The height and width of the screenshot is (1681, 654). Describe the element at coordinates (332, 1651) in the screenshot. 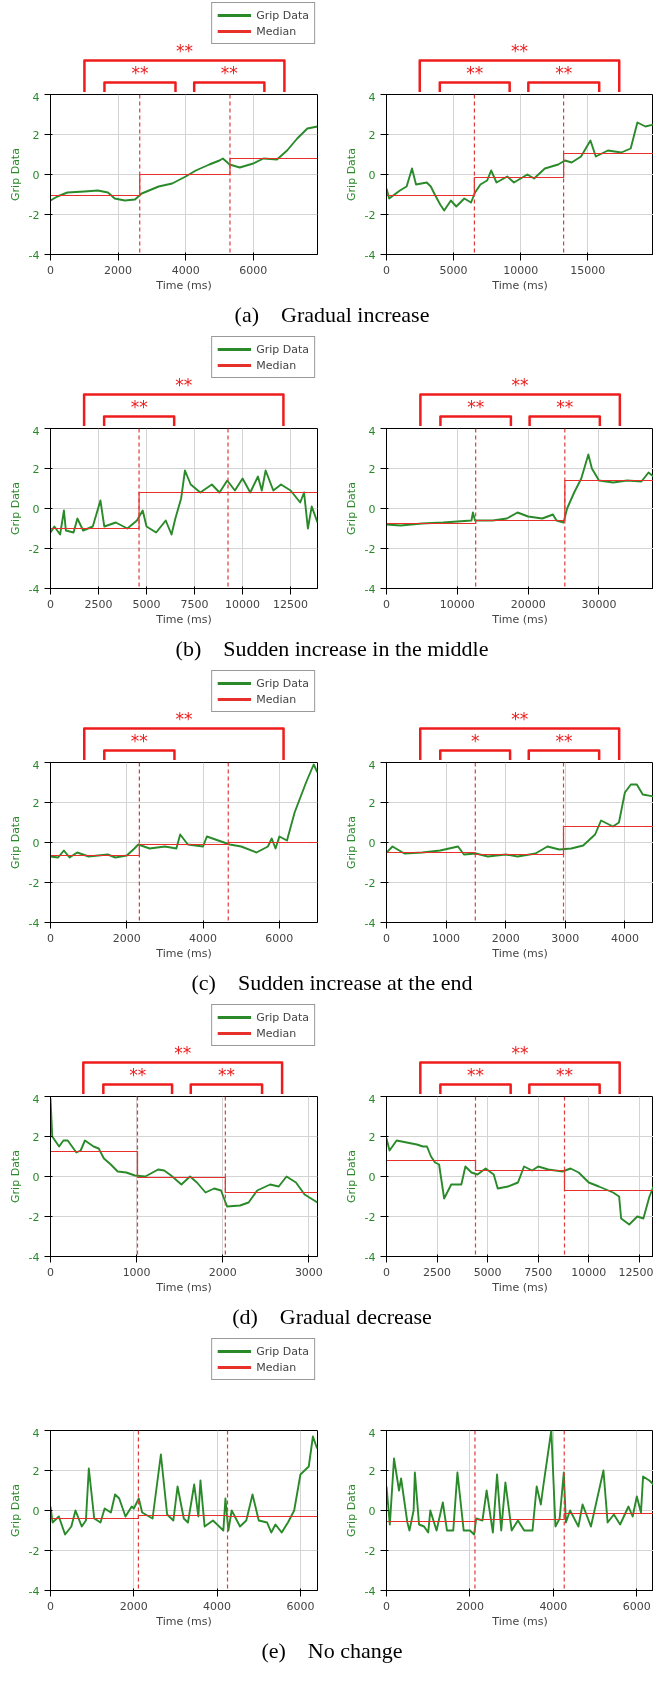

I see `text: (e) No change` at that location.